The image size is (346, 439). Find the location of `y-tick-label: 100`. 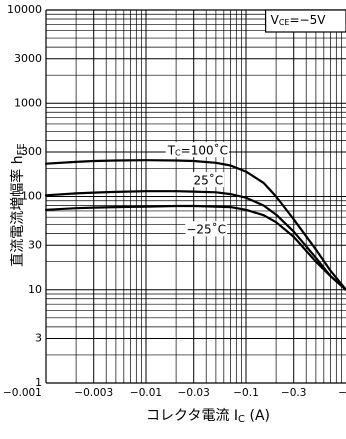

y-tick-label: 100 is located at coordinates (31, 196).